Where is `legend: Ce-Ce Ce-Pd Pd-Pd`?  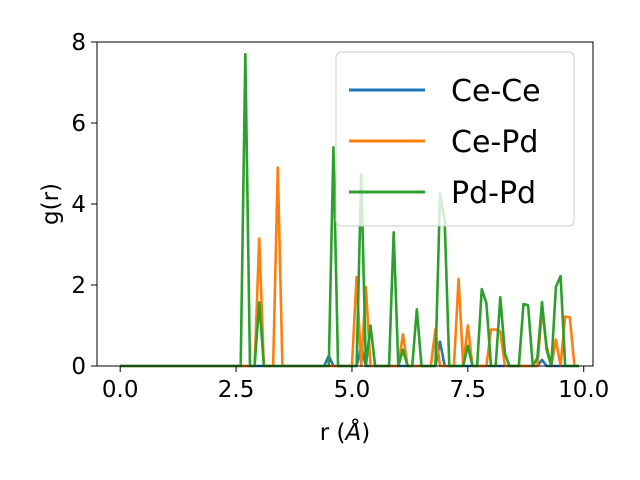 legend: Ce-Ce Ce-Pd Pd-Pd is located at coordinates (455, 139).